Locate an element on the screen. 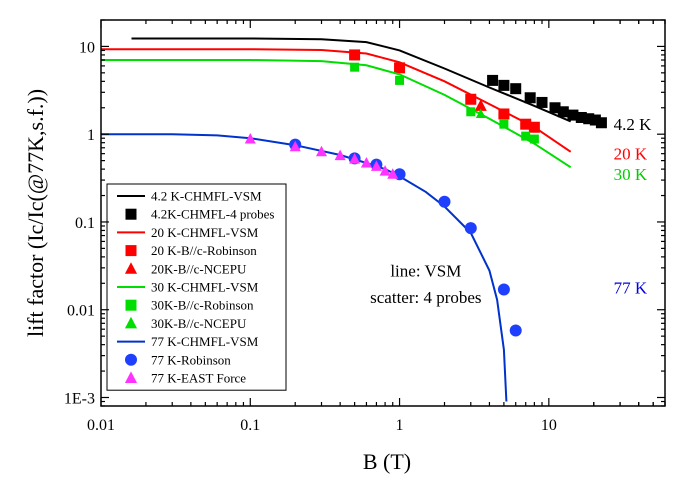 Image resolution: width=683 pixels, height=480 pixels. legend-label: 77 K-CHMFL-VSM is located at coordinates (205, 341).